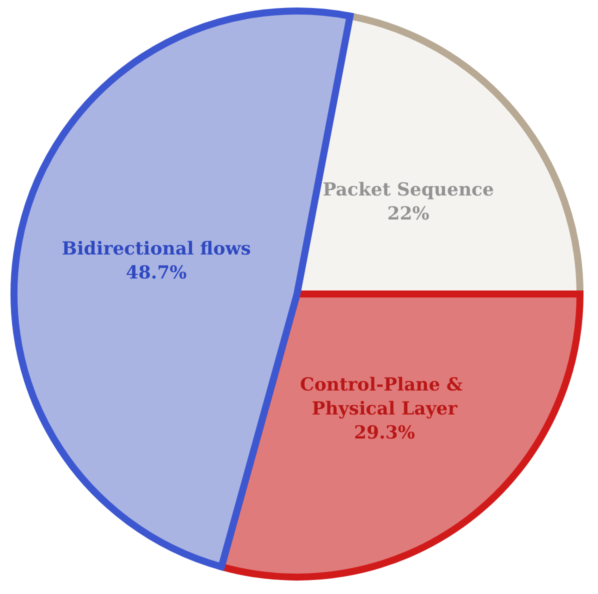 The image size is (598, 594). What do you see at coordinates (408, 189) in the screenshot?
I see `slice-label: Packet Sequence` at bounding box center [408, 189].